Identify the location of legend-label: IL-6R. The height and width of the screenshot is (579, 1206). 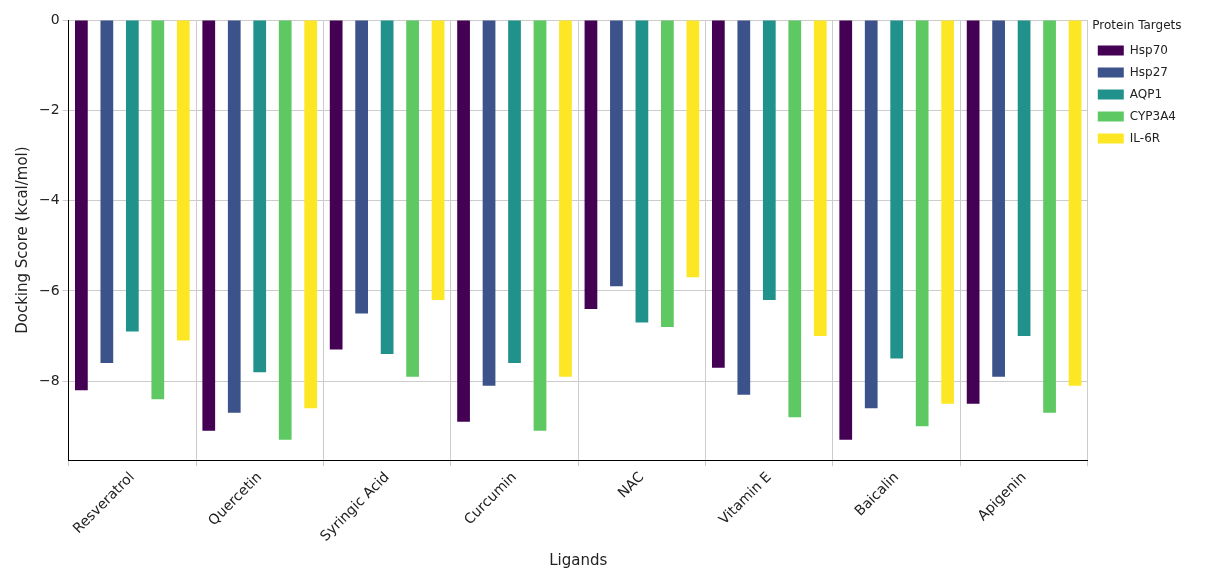
(1145, 137).